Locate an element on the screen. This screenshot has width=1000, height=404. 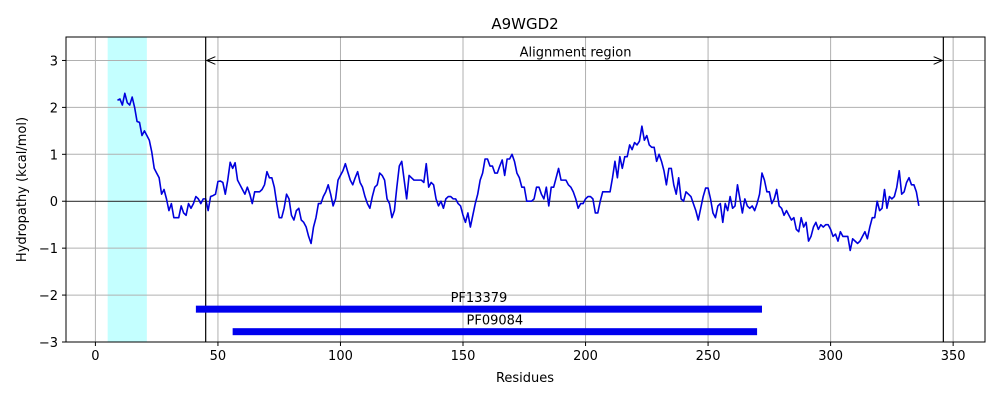
chart-title: A9WGD2 is located at coordinates (524, 24).